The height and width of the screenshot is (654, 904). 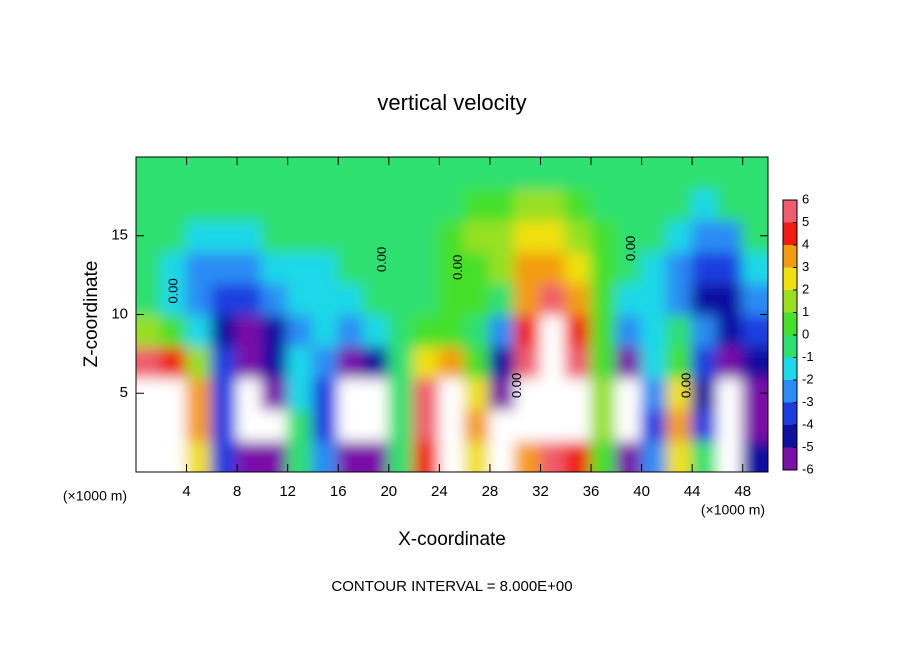 I want to click on y-tick-label: 10, so click(x=119, y=313).